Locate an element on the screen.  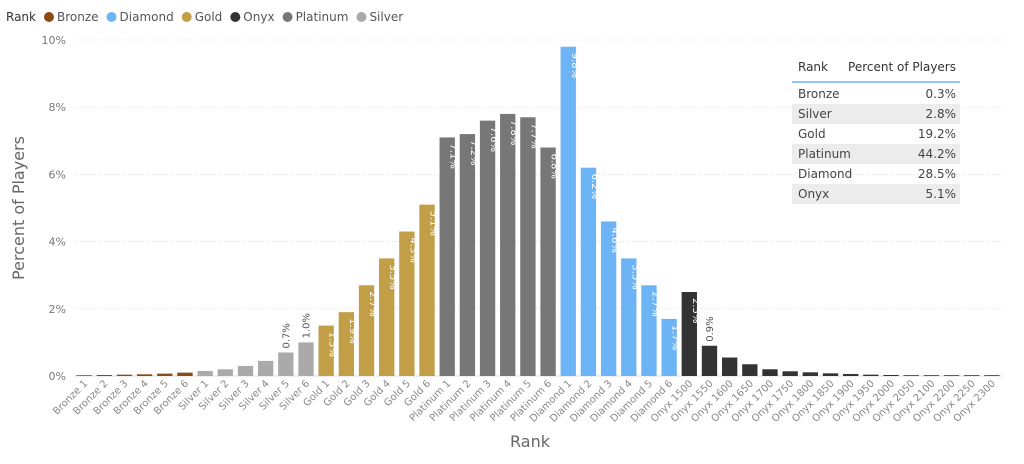
table-cell-rank: Diamond is located at coordinates (825, 174).